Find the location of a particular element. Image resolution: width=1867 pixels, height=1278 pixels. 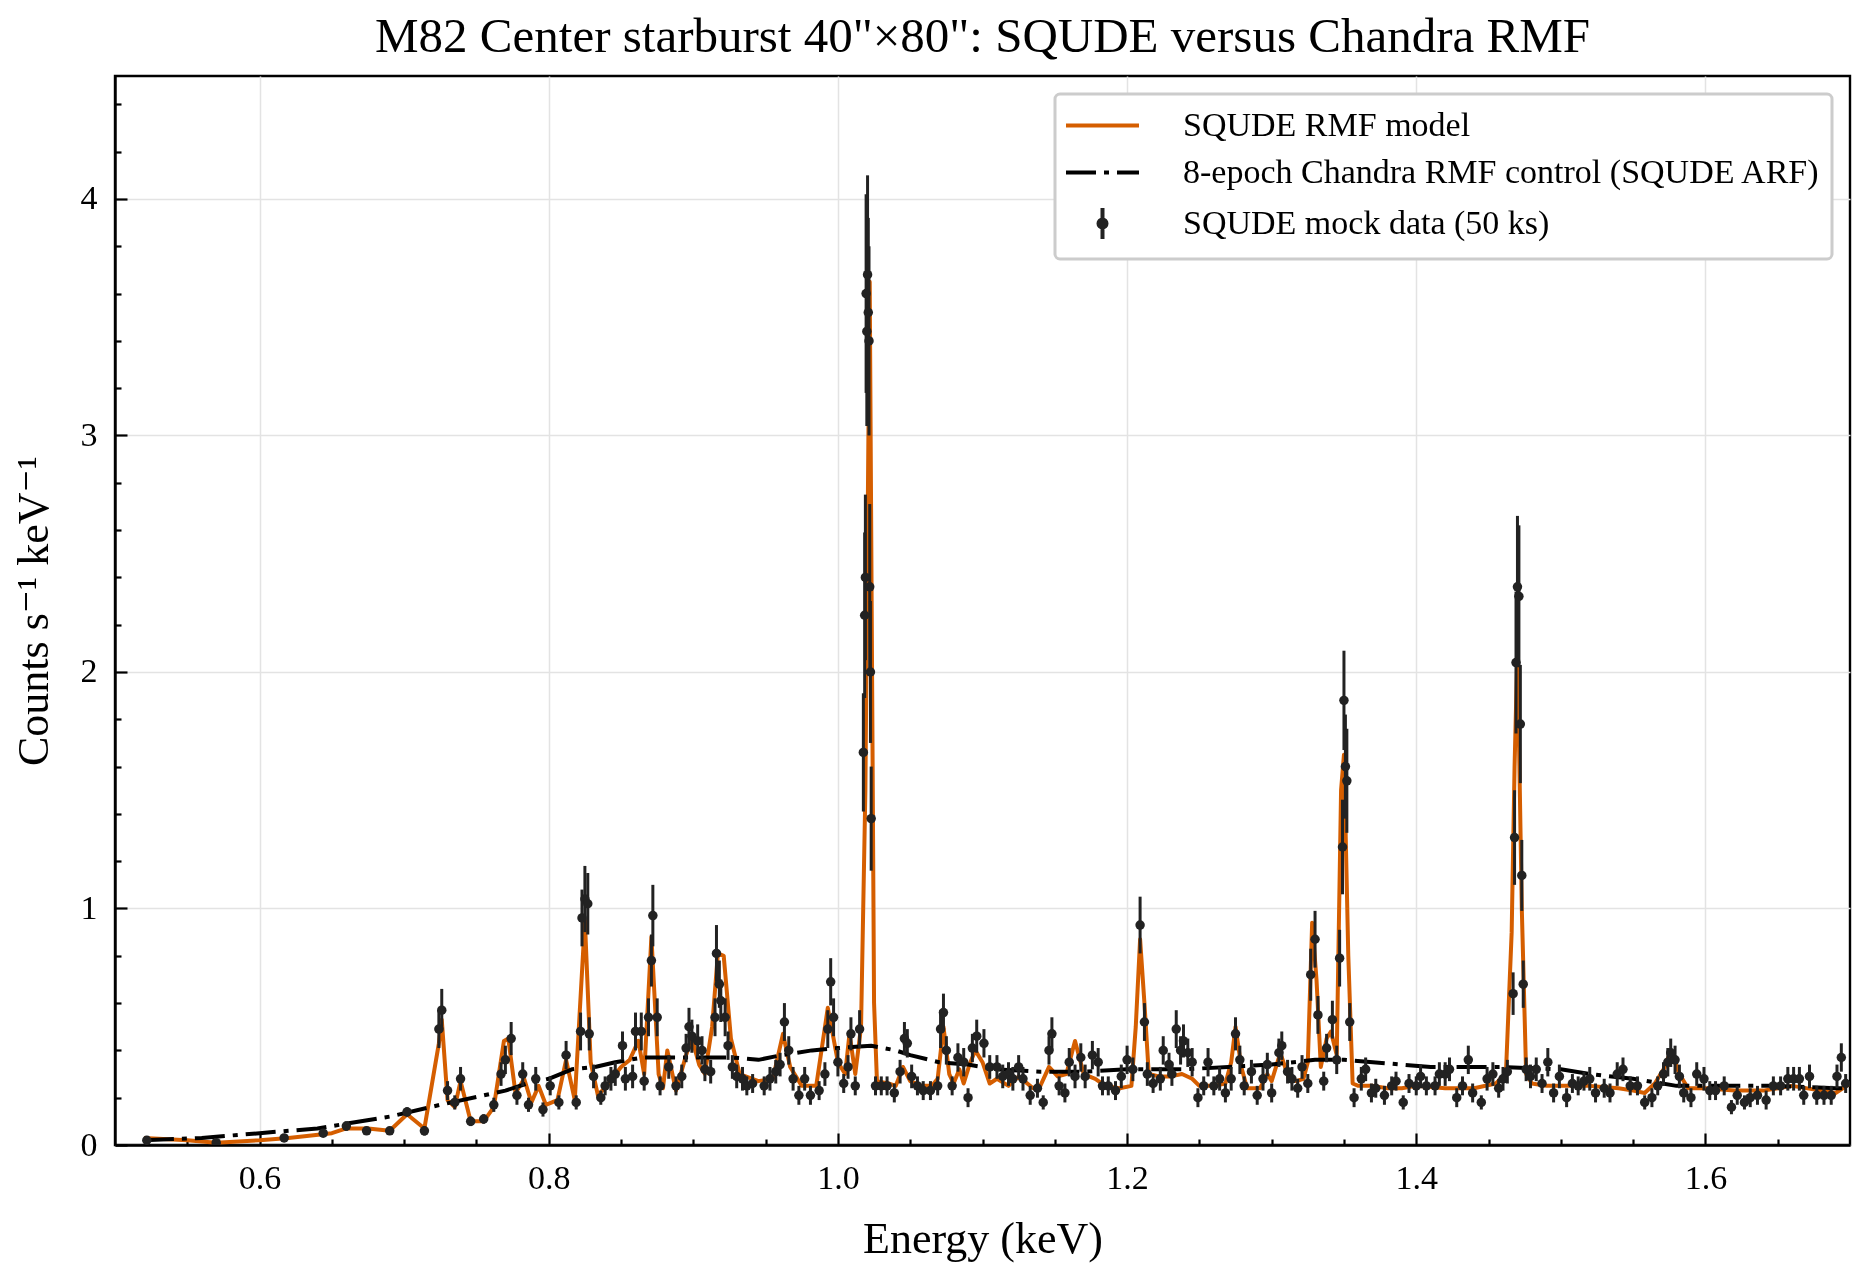

y-axis-title: Counts s⁻¹ keV⁻¹ is located at coordinates (33, 611).